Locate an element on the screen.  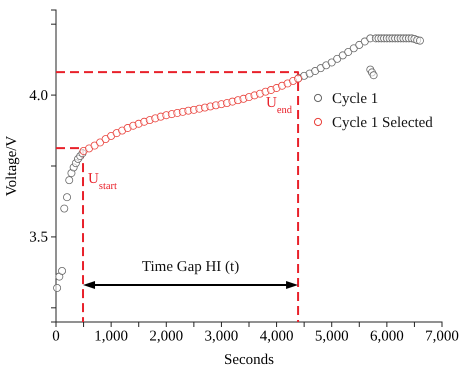
y-tick-label: 3.5 is located at coordinates (38, 238).